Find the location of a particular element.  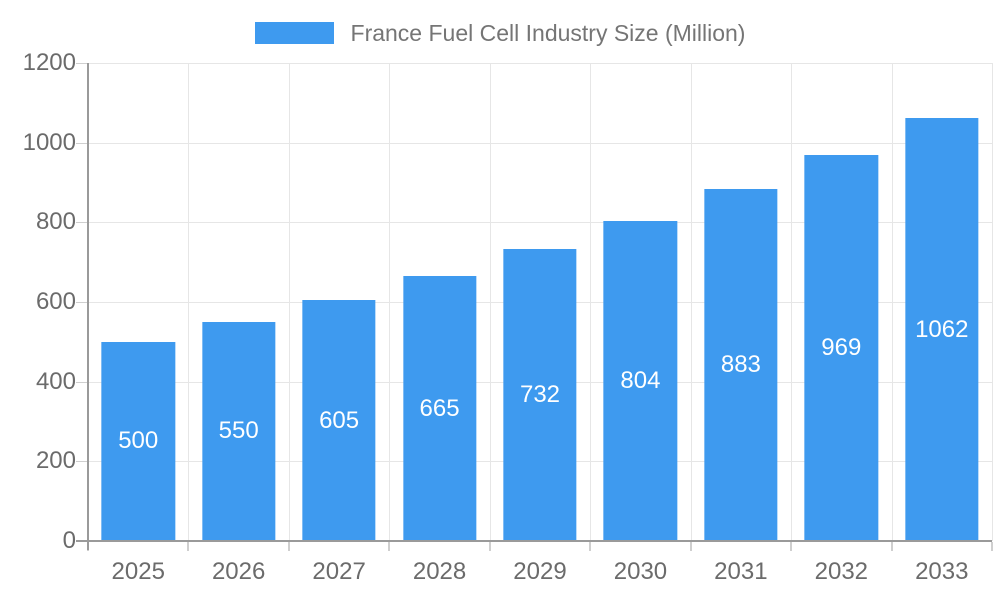

x-tick-label: 2033 is located at coordinates (942, 571).